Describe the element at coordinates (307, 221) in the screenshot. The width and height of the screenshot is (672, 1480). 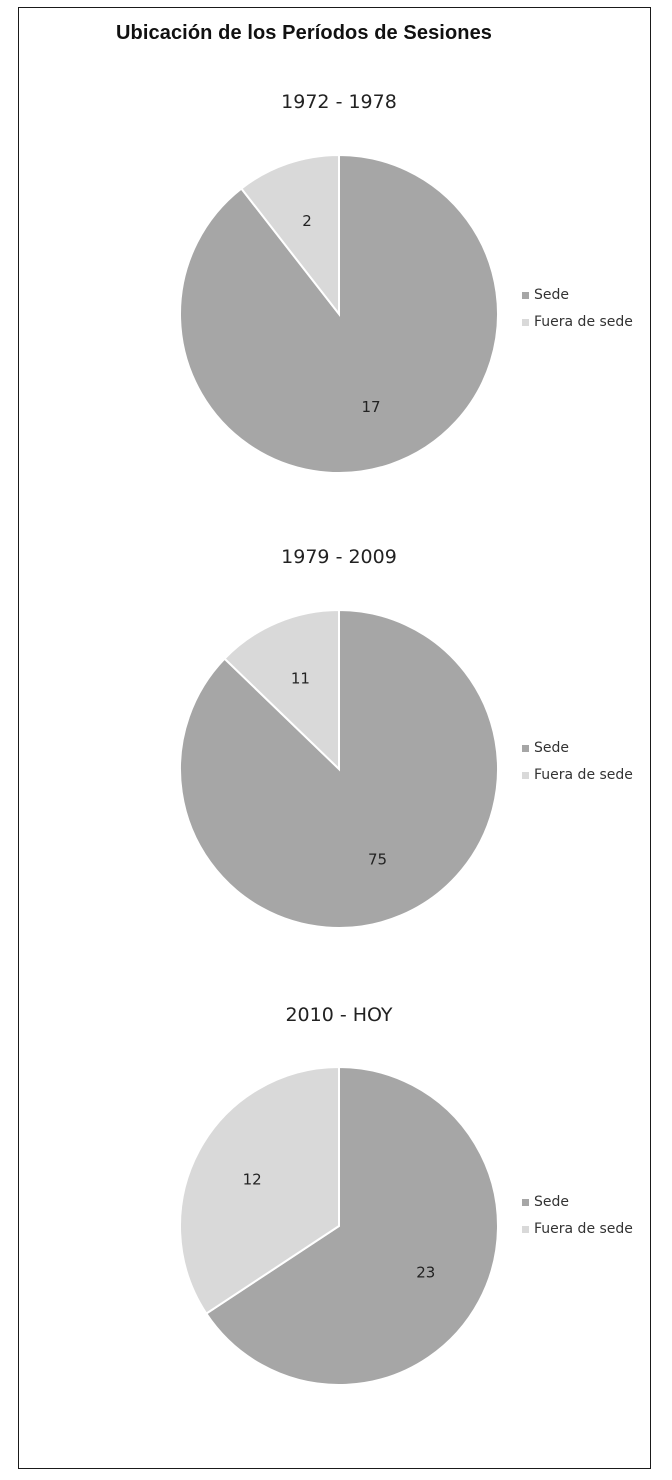
I see `pie-data-label: 2` at that location.